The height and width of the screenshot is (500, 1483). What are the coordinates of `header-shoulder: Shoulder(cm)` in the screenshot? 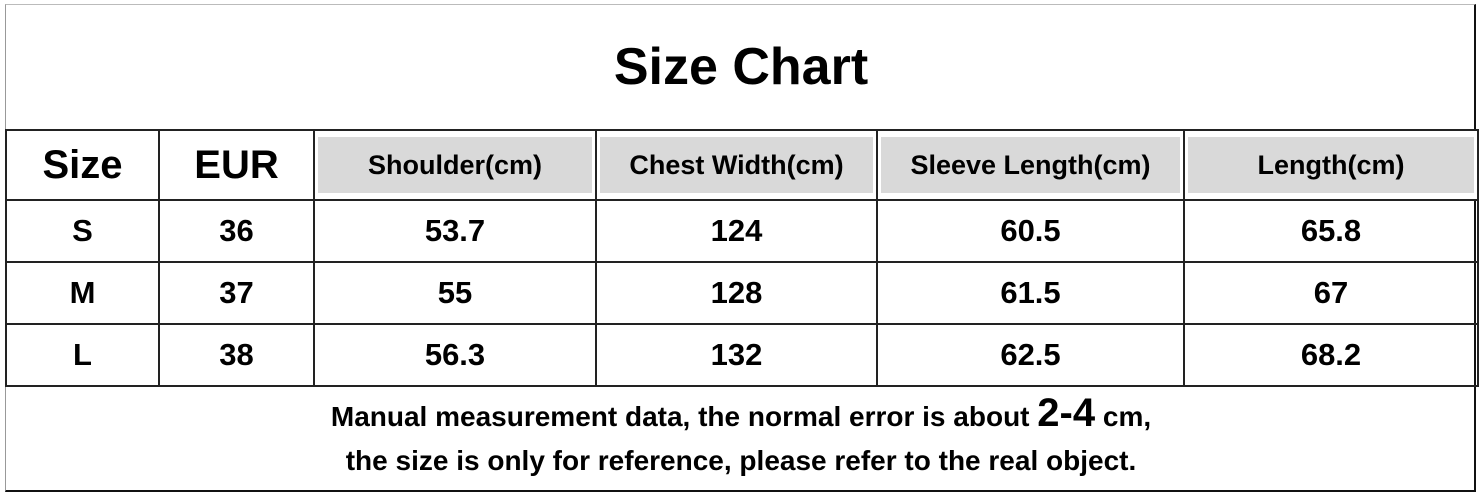 It's located at (455, 165).